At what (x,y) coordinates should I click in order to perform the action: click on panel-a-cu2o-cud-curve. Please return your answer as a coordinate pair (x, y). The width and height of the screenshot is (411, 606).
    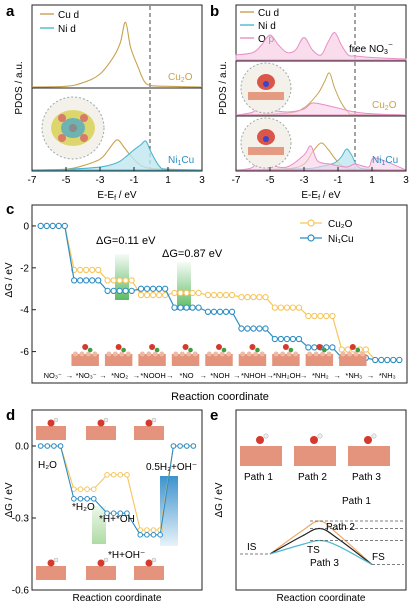
    Looking at the image, I should click on (117, 54).